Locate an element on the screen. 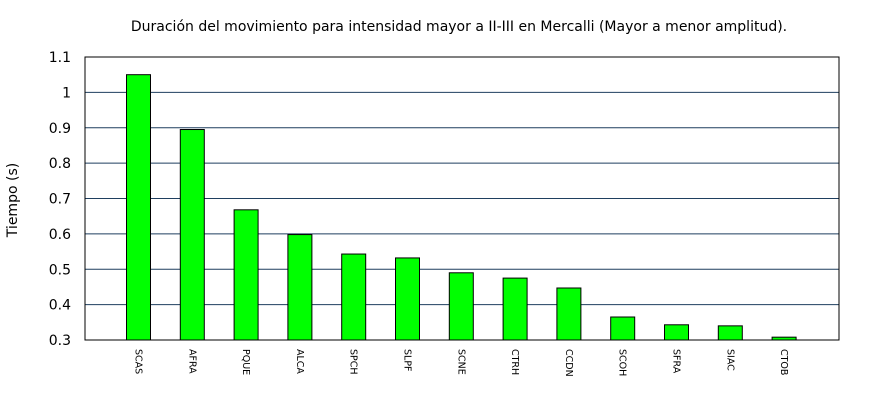  x-tick-label: CTRH is located at coordinates (514, 362).